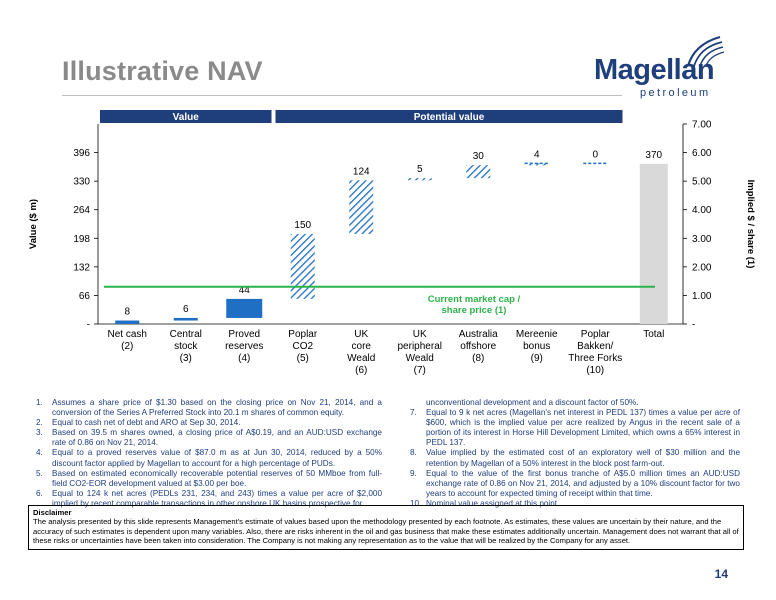  I want to click on disclaimer-title: Disclaimer, so click(52, 512).